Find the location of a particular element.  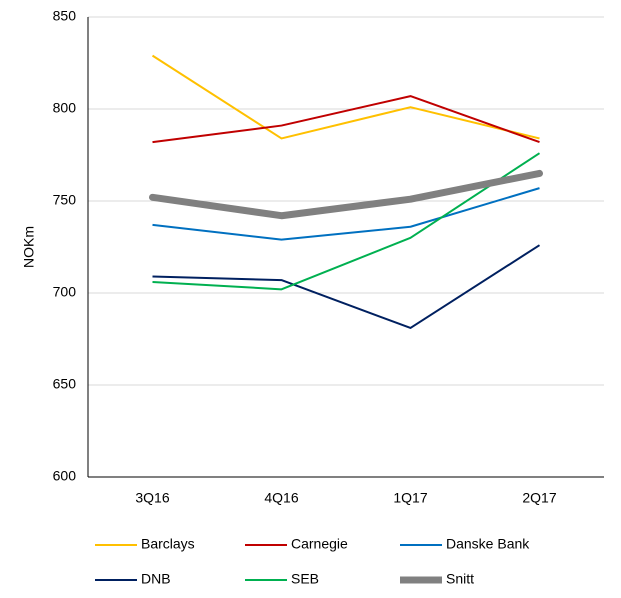

x-tick-label: 3Q16 is located at coordinates (152, 498).